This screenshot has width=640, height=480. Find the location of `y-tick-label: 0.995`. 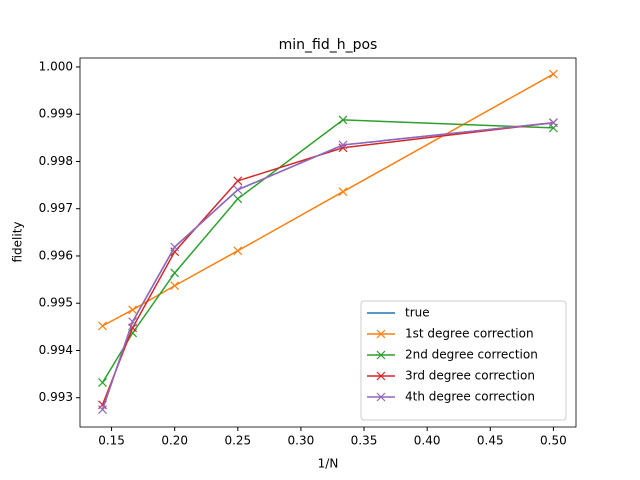

y-tick-label: 0.995 is located at coordinates (56, 303).